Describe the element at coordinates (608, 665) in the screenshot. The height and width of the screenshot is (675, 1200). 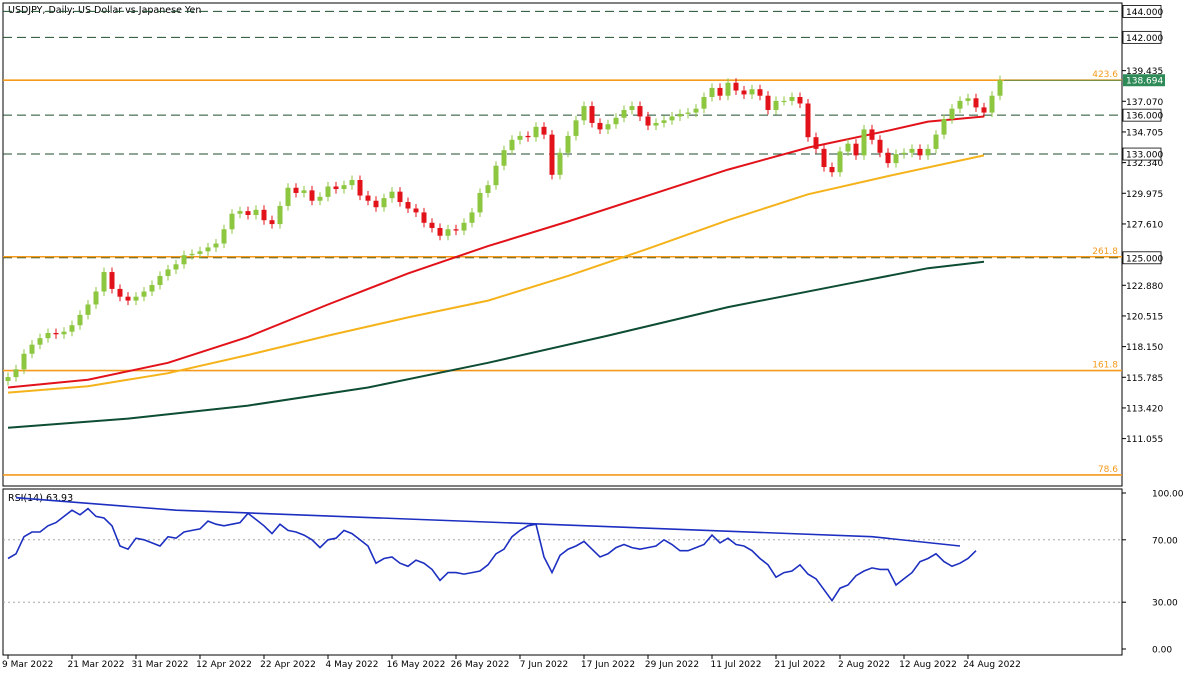
I see `date-tick-label: 17 Jun 2022` at that location.